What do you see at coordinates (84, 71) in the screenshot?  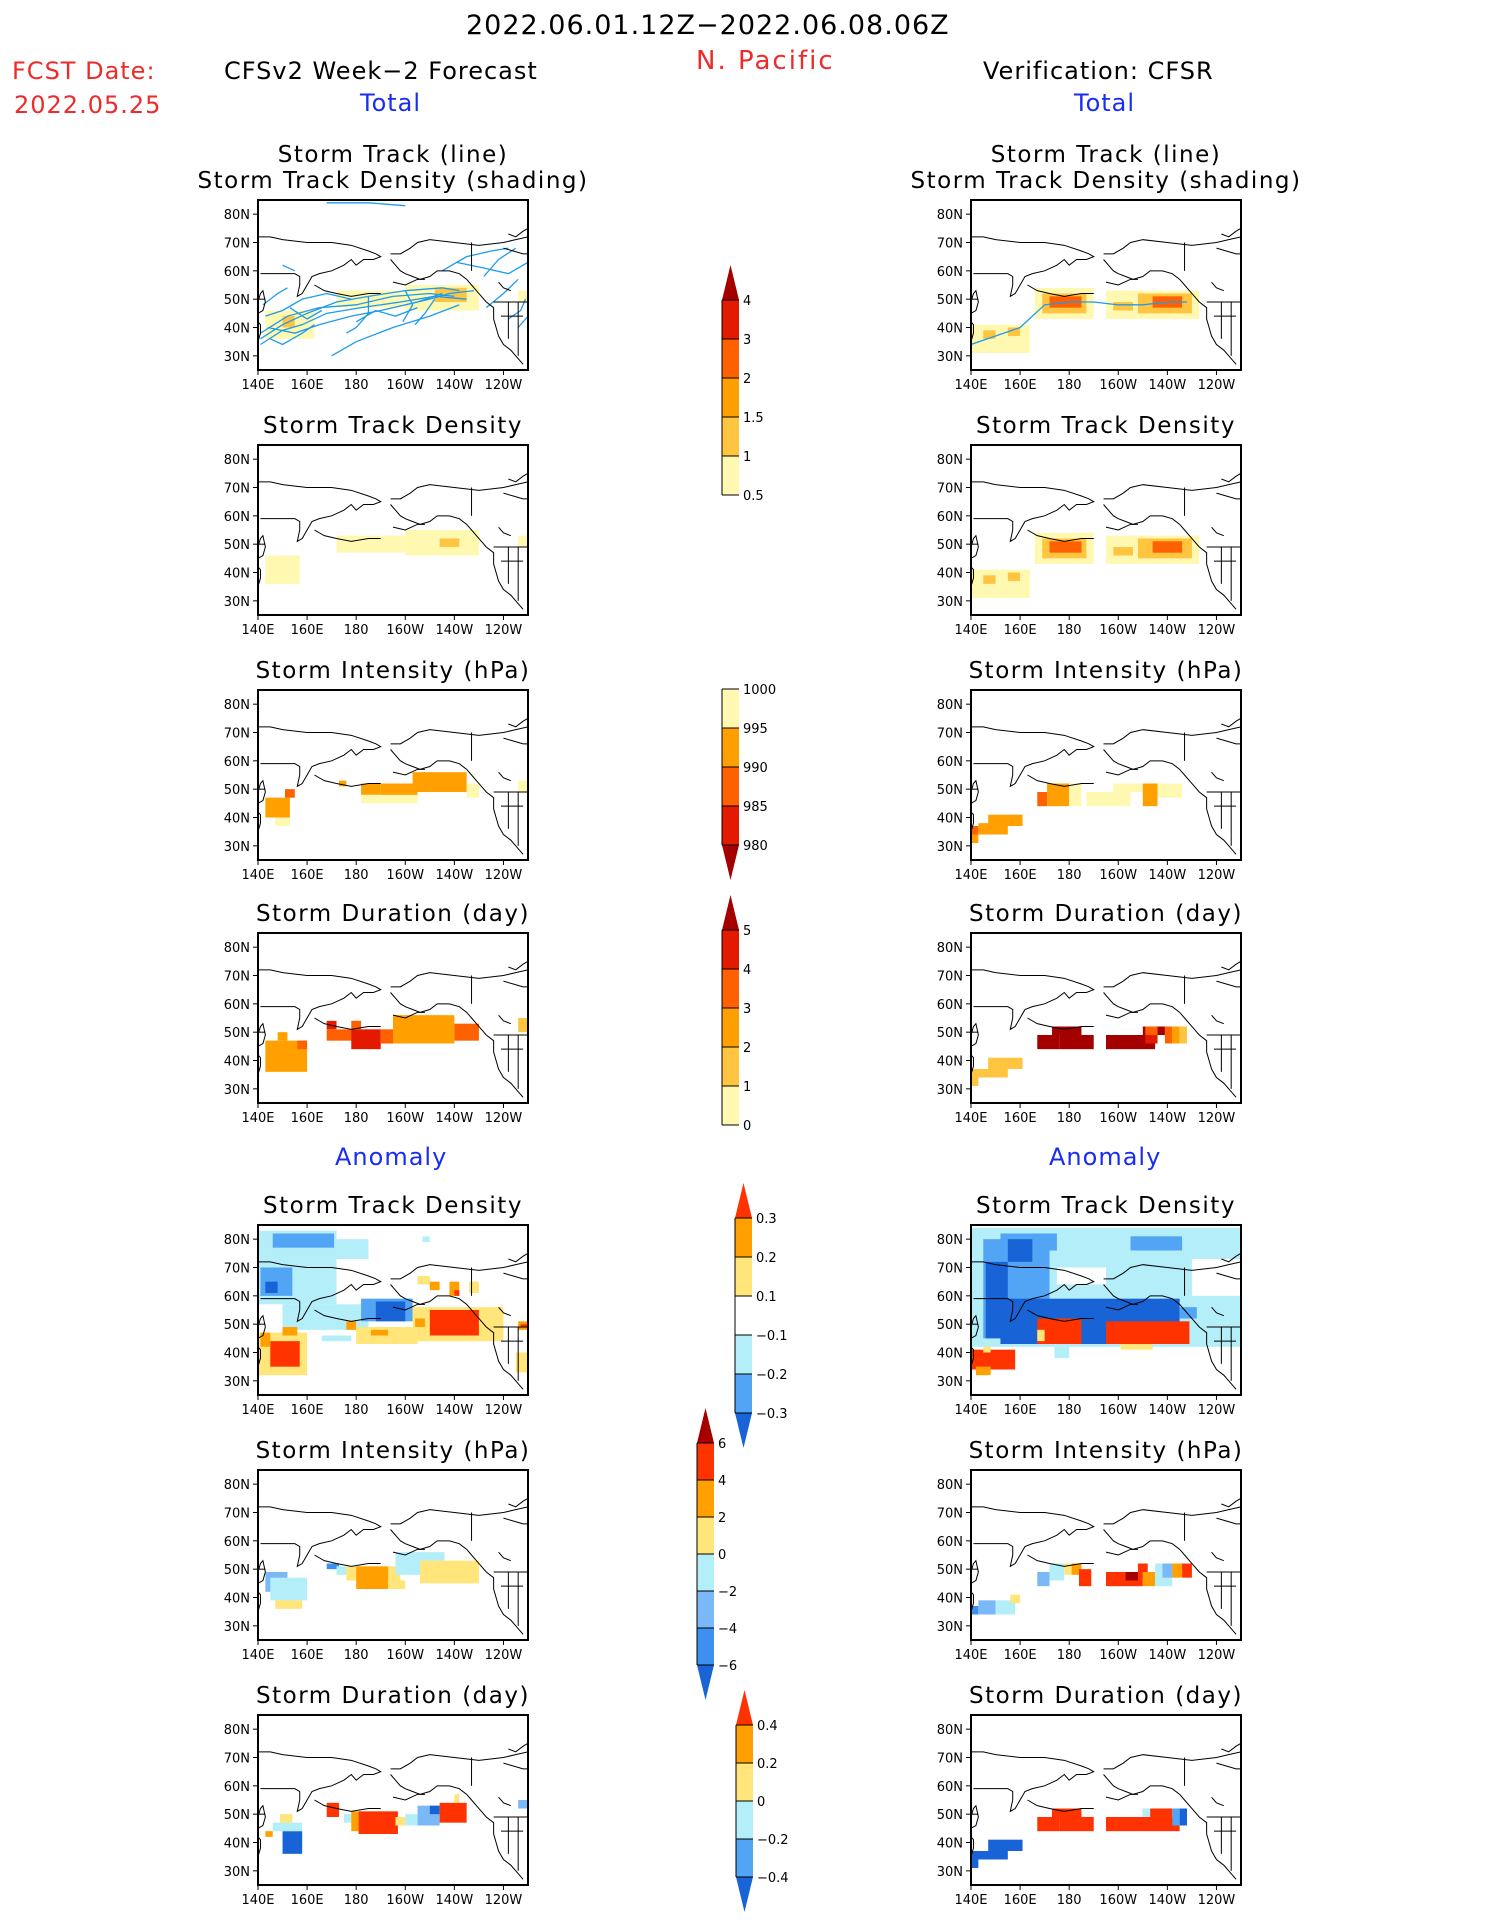 I see `fcst-date-label: FCST Date:` at bounding box center [84, 71].